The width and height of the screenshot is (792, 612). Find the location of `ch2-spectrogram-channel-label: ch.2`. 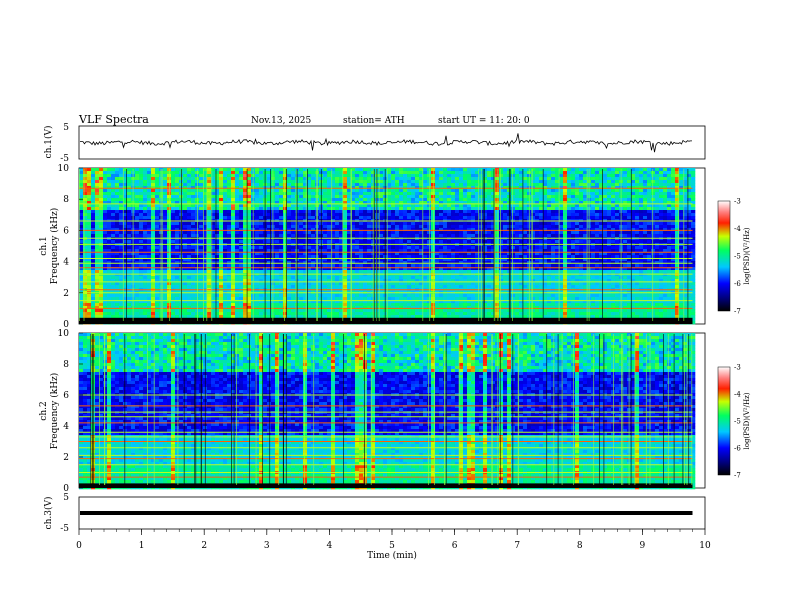

ch2-spectrogram-channel-label: ch.2 is located at coordinates (44, 410).